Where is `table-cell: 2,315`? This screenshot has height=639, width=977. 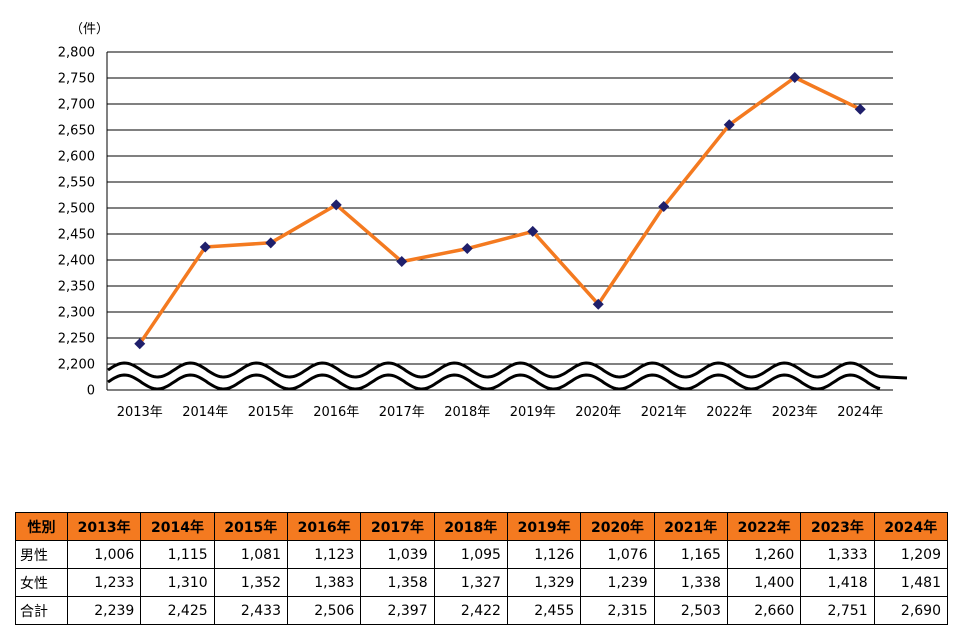
table-cell: 2,315 is located at coordinates (617, 610).